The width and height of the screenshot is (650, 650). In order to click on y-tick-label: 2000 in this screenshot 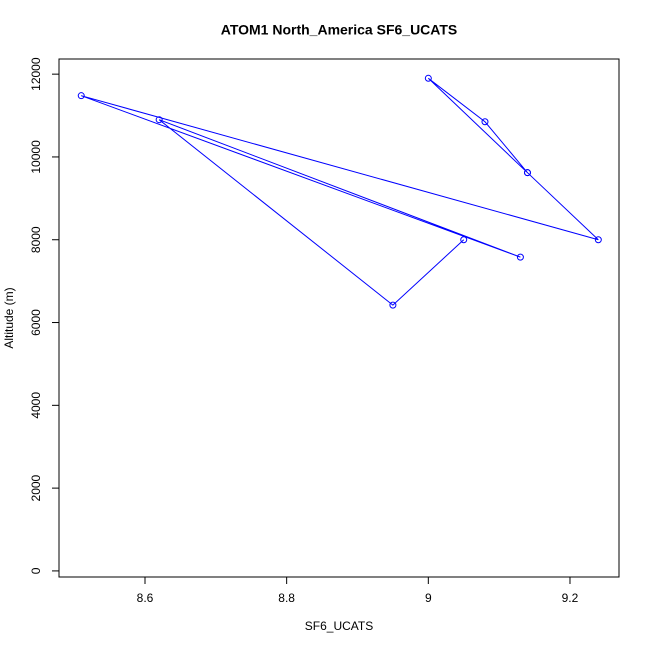, I will do `click(36, 487)`.